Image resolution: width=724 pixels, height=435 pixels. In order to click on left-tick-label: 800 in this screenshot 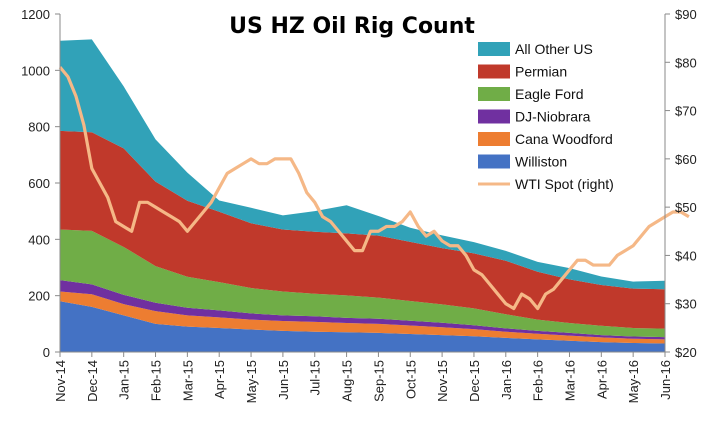, I will do `click(39, 127)`.